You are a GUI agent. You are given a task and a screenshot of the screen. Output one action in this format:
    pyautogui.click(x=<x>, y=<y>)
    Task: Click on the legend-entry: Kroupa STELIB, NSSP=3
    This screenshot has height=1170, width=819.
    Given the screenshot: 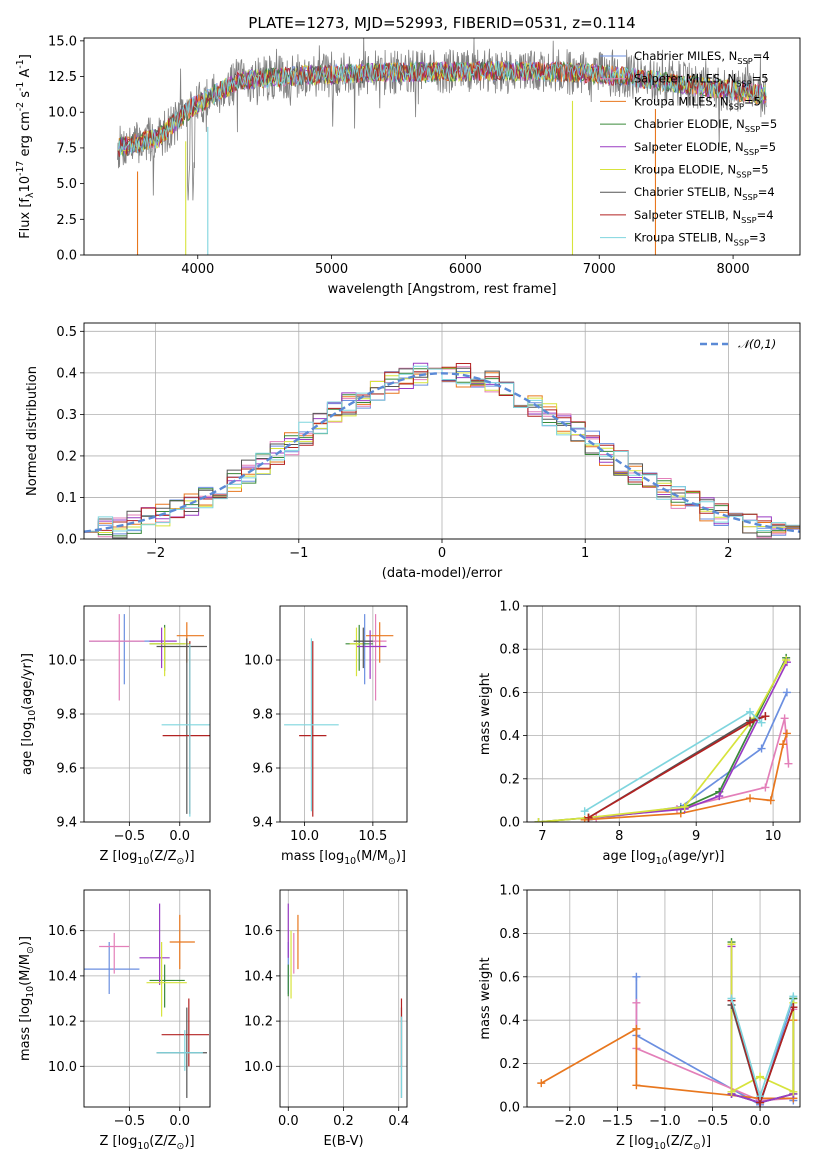 What is the action you would take?
    pyautogui.click(x=700, y=239)
    